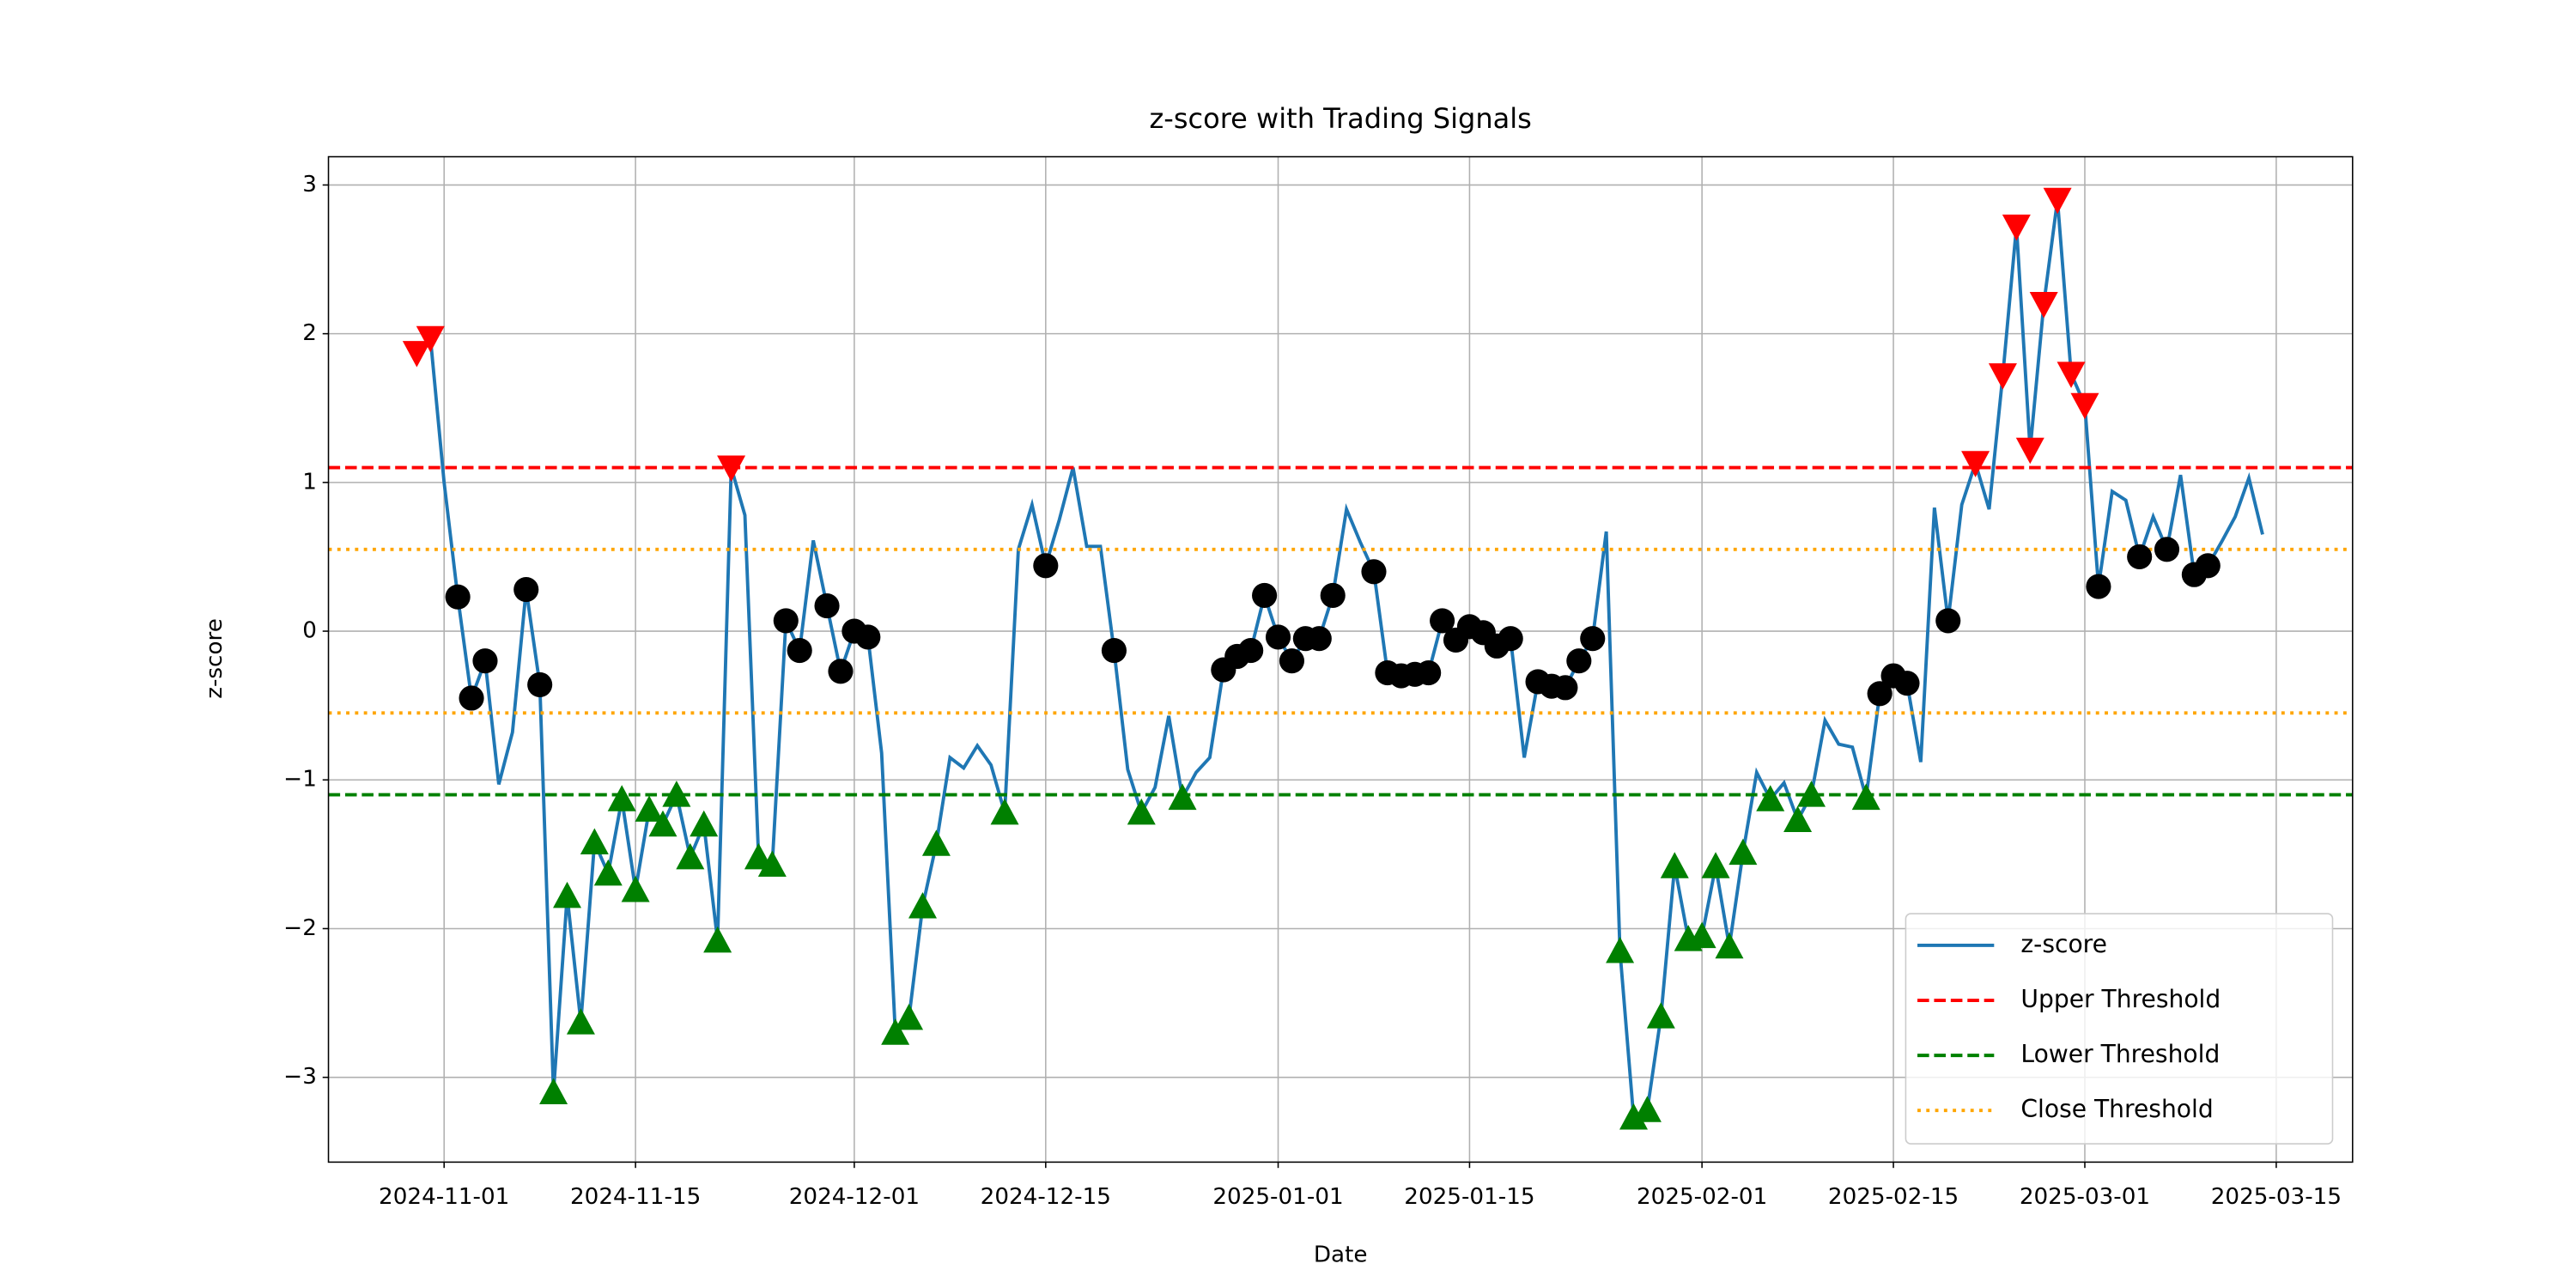 This screenshot has width=2576, height=1288. Describe the element at coordinates (1341, 118) in the screenshot. I see `chart-title: z-score with Trading Signals` at that location.